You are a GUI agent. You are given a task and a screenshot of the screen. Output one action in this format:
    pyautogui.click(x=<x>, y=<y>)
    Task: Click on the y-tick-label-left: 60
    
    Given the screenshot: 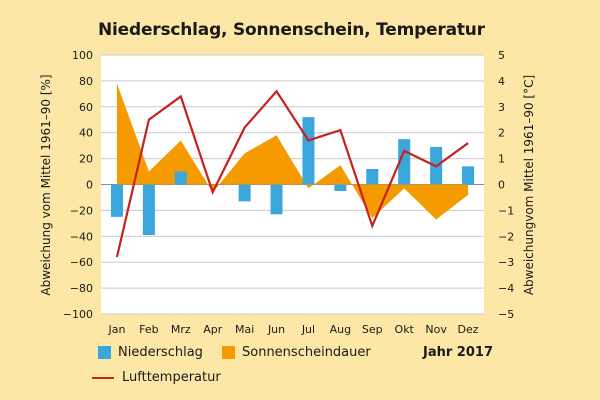 What is the action you would take?
    pyautogui.click(x=86, y=107)
    